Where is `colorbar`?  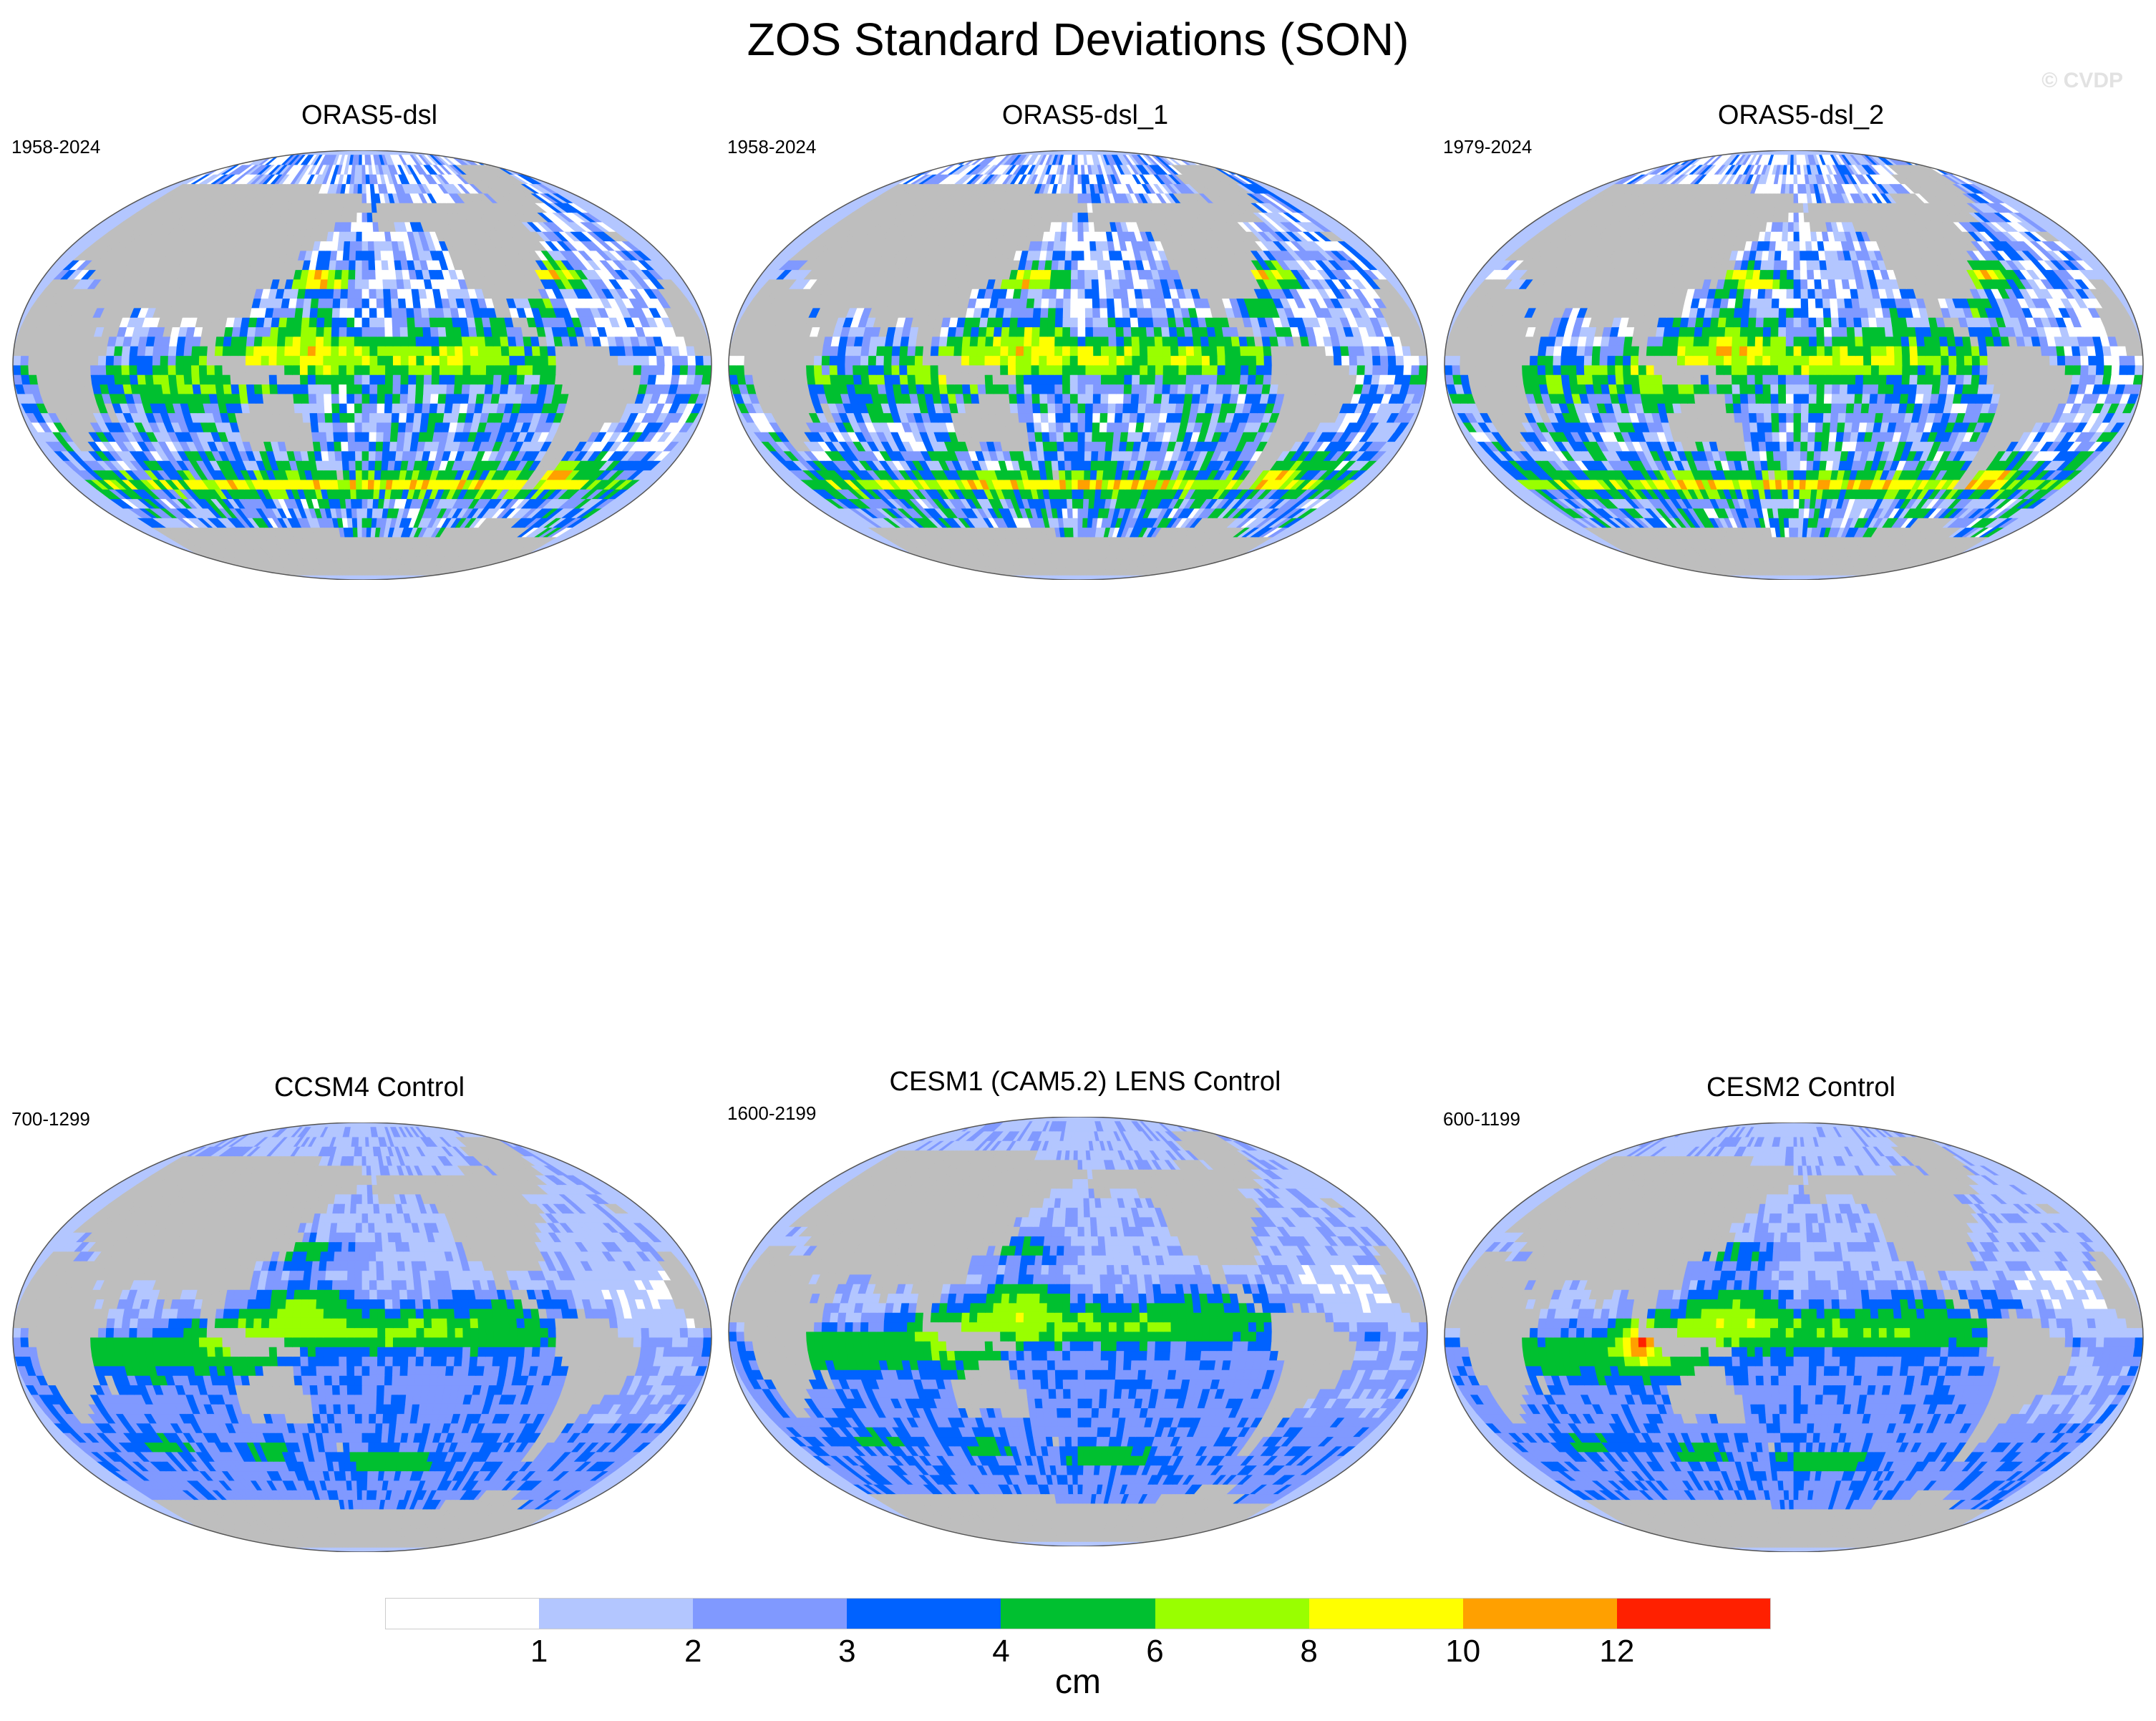 colorbar is located at coordinates (1078, 1613).